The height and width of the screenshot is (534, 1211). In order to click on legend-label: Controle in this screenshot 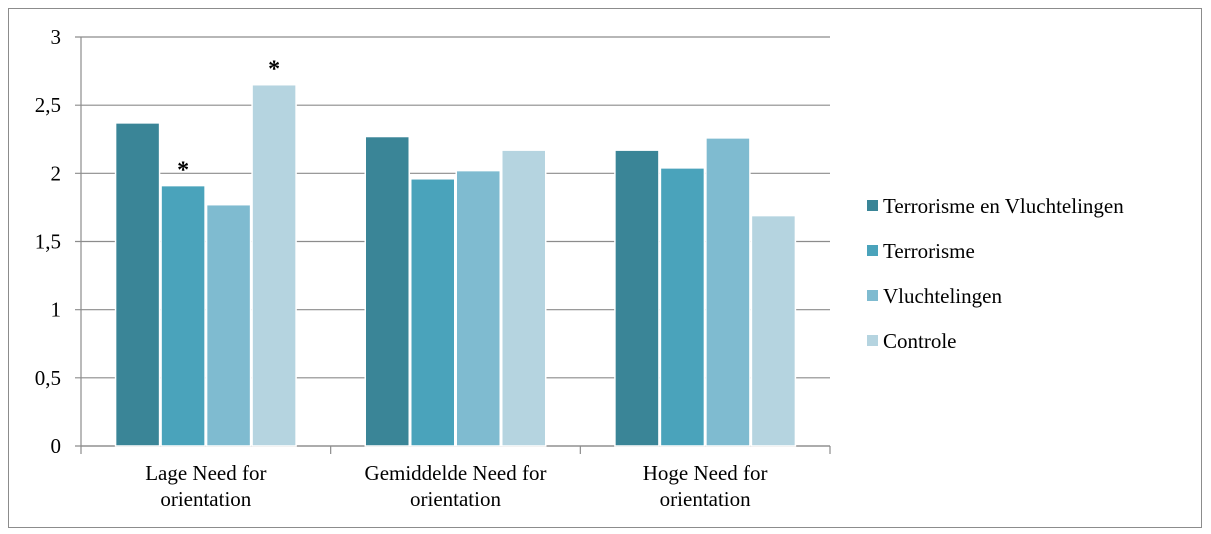, I will do `click(920, 341)`.